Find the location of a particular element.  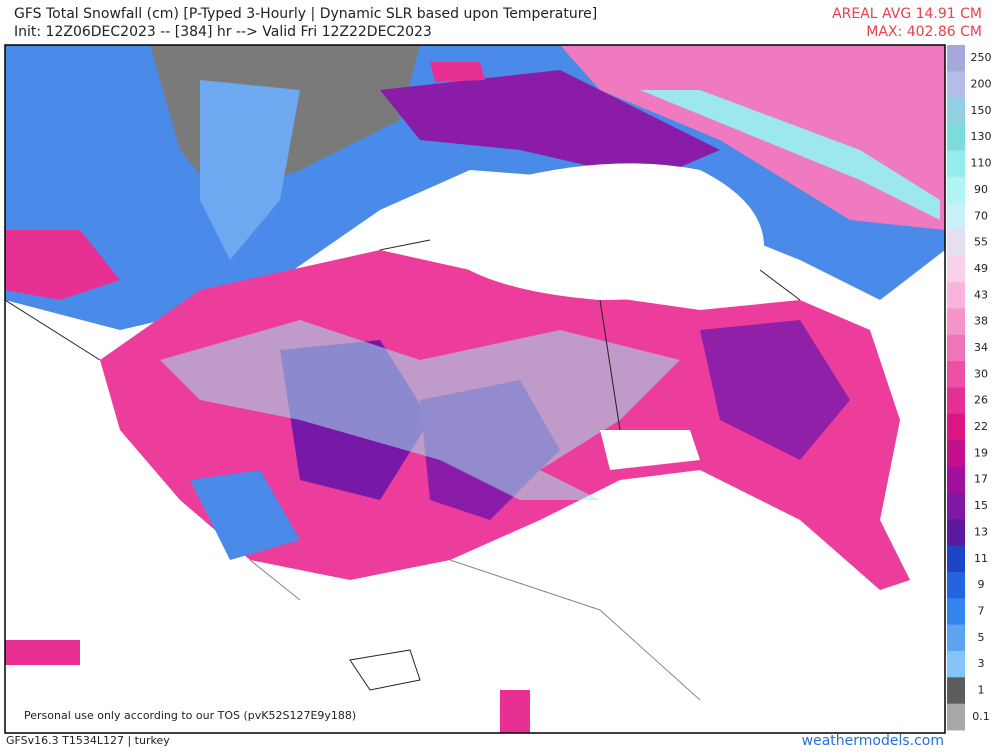

colorbar-label: 70 is located at coordinates (981, 215).